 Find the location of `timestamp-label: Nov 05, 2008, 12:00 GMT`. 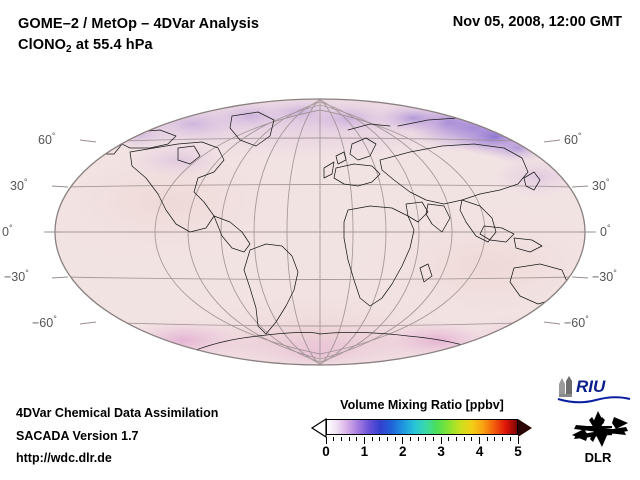

timestamp-label: Nov 05, 2008, 12:00 GMT is located at coordinates (537, 22).